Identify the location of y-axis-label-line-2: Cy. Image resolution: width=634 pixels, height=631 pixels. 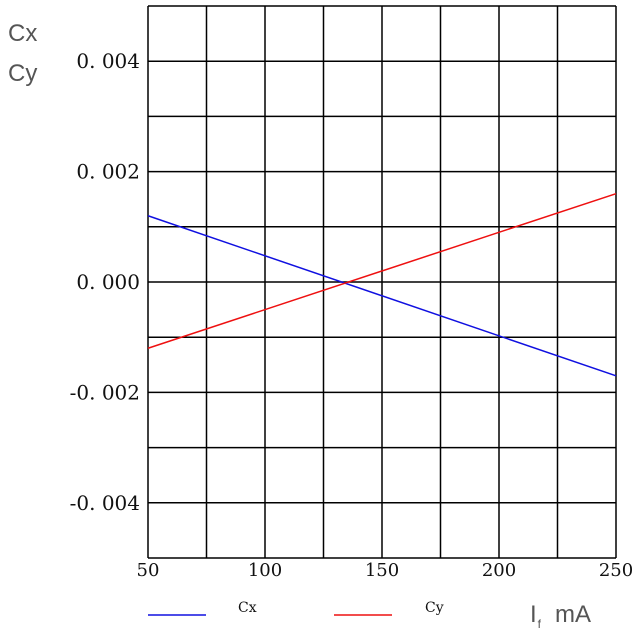
(23, 73).